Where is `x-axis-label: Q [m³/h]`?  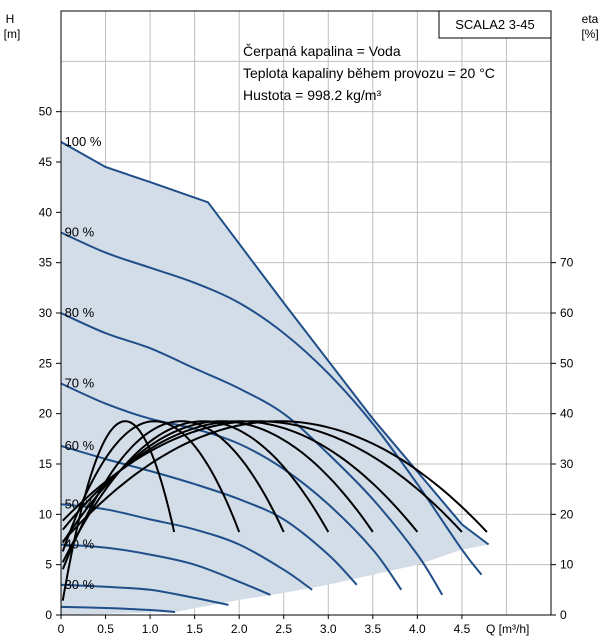
x-axis-label: Q [m³/h] is located at coordinates (507, 629).